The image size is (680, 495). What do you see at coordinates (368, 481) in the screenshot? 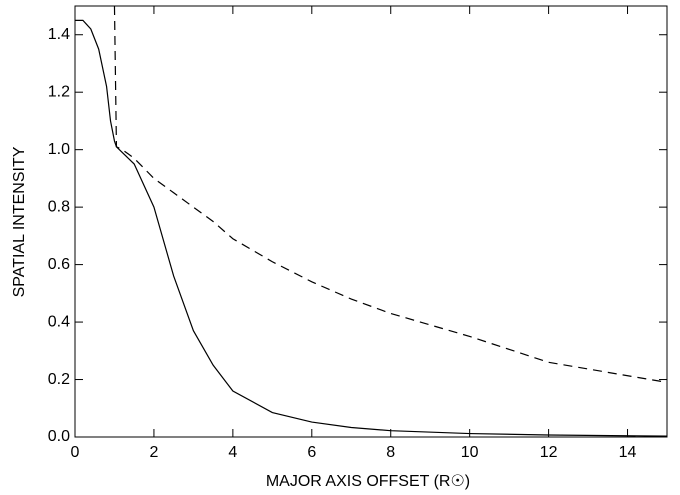
I see `x-axis-label: MAJOR AXIS OFFSET (R☉)` at bounding box center [368, 481].